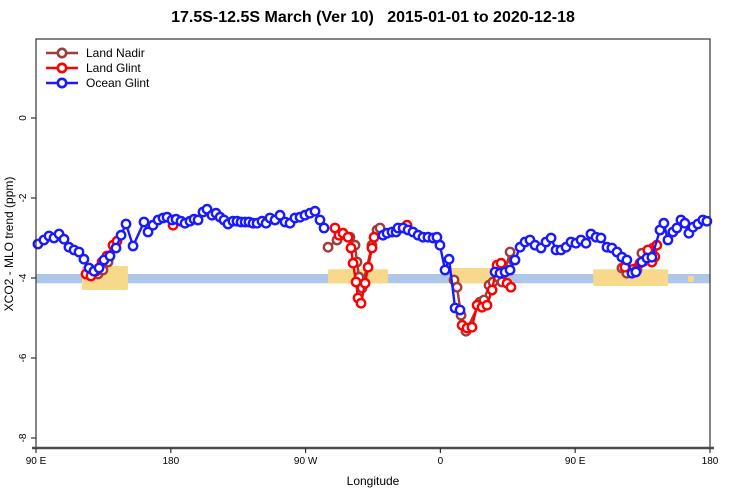 This screenshot has height=500, width=750. I want to click on legend-label: Land Glint, so click(113, 68).